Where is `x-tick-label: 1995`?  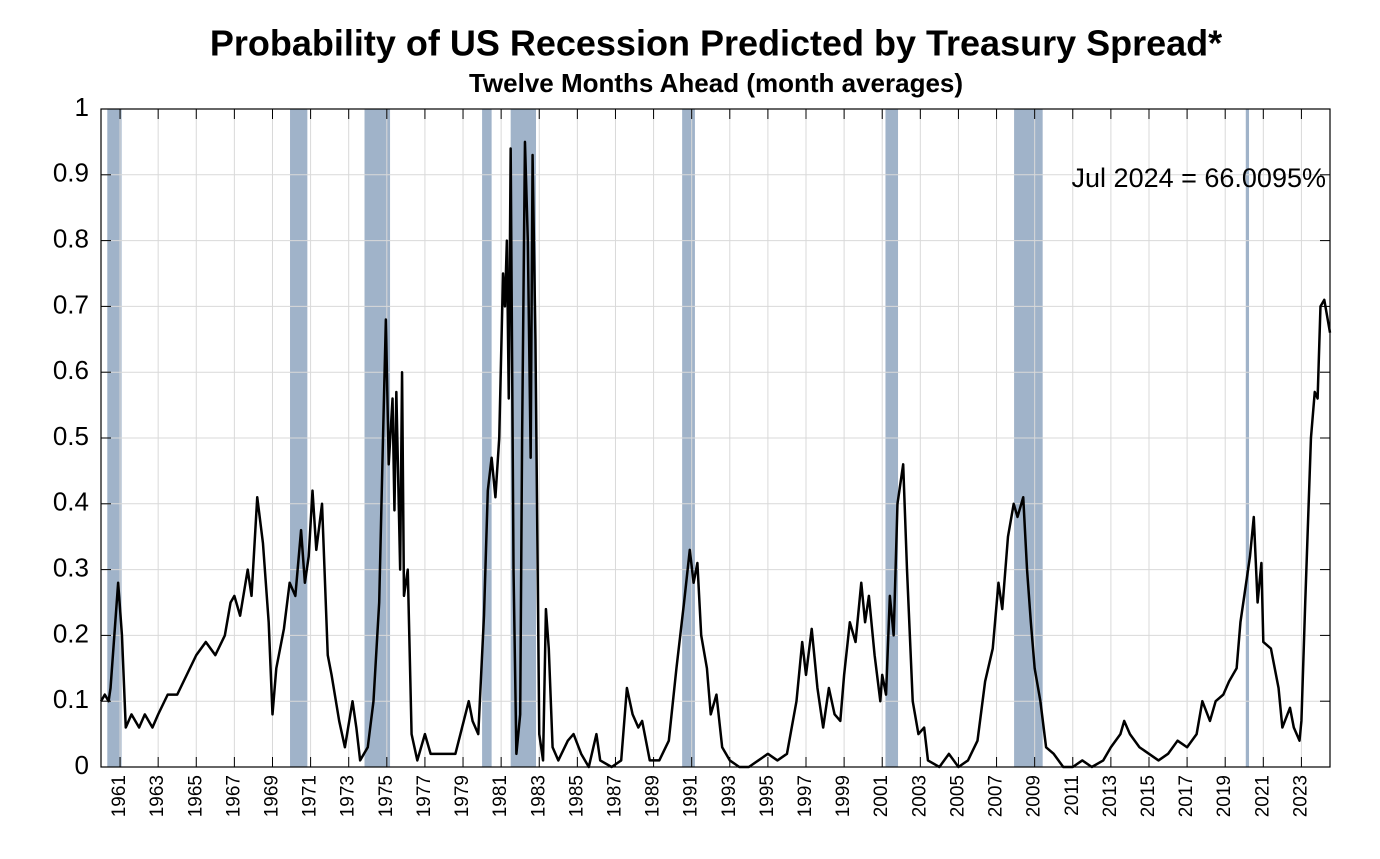
x-tick-label: 1995 is located at coordinates (767, 796).